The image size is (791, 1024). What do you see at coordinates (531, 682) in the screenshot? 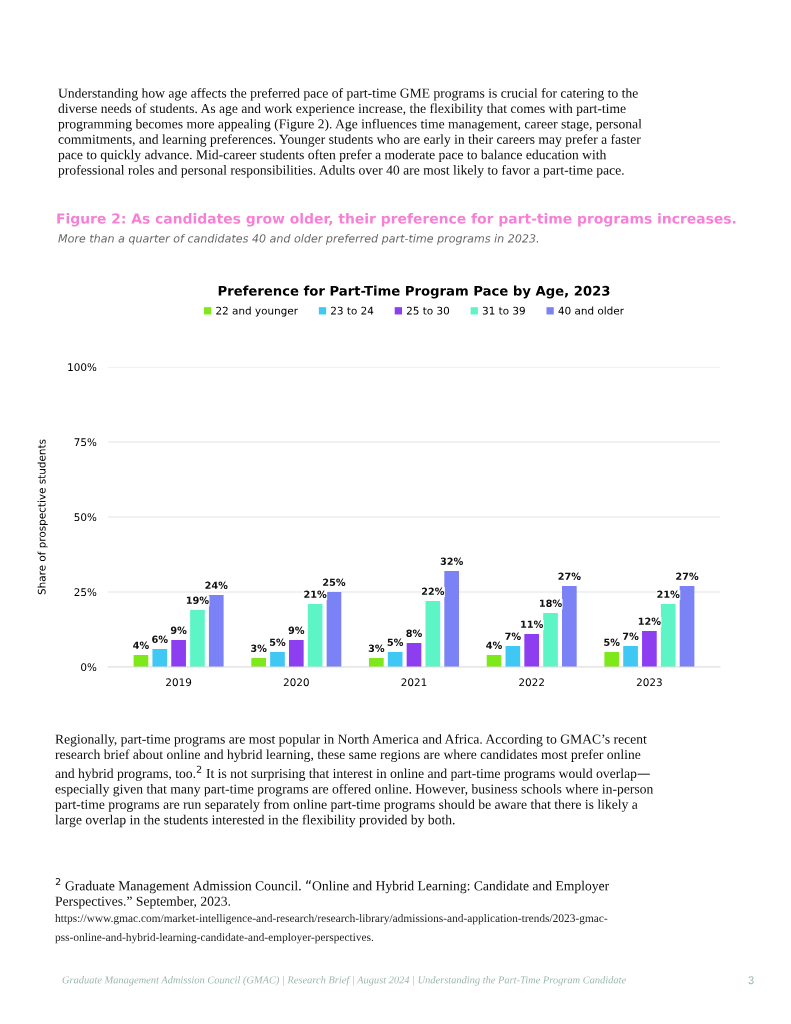
I see `x-tick-label: 2022` at bounding box center [531, 682].